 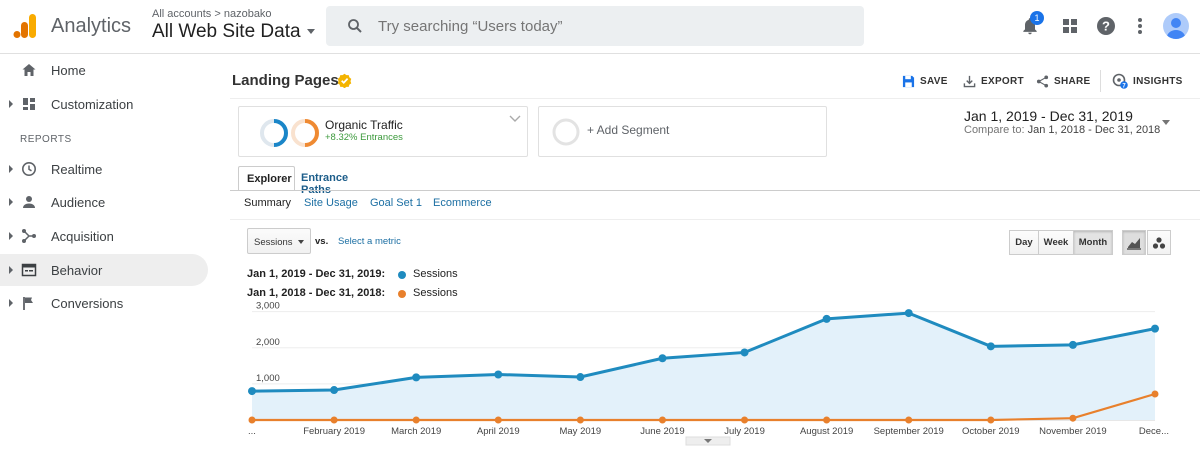 What do you see at coordinates (969, 81) in the screenshot?
I see `export-icon` at bounding box center [969, 81].